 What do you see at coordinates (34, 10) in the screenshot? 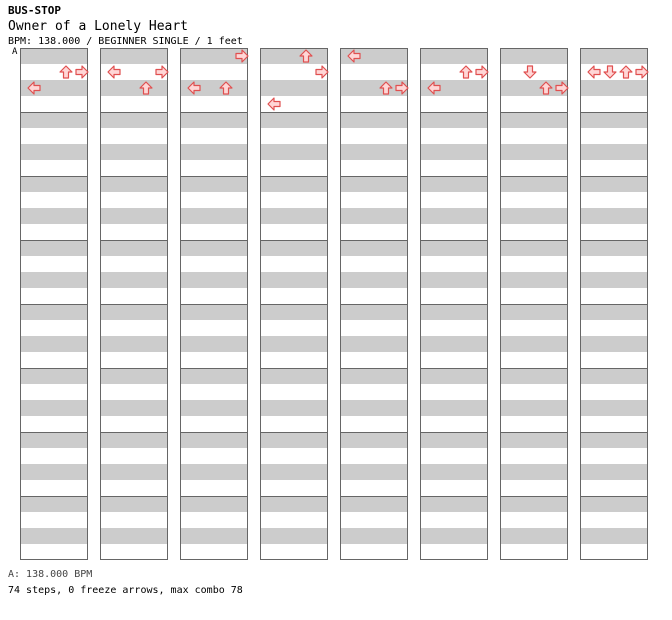
I see `artist-name: BUS-STOP` at bounding box center [34, 10].